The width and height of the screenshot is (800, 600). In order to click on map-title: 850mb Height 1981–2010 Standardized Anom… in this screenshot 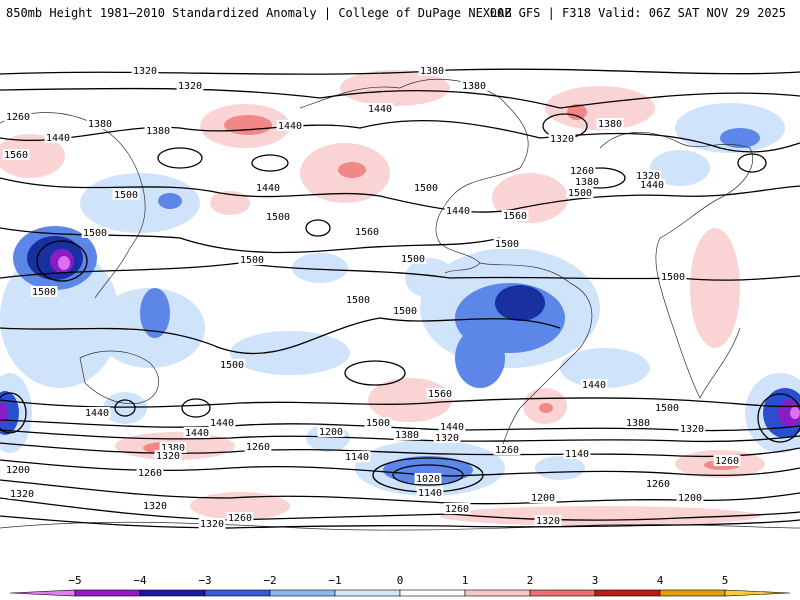, I will do `click(259, 13)`.